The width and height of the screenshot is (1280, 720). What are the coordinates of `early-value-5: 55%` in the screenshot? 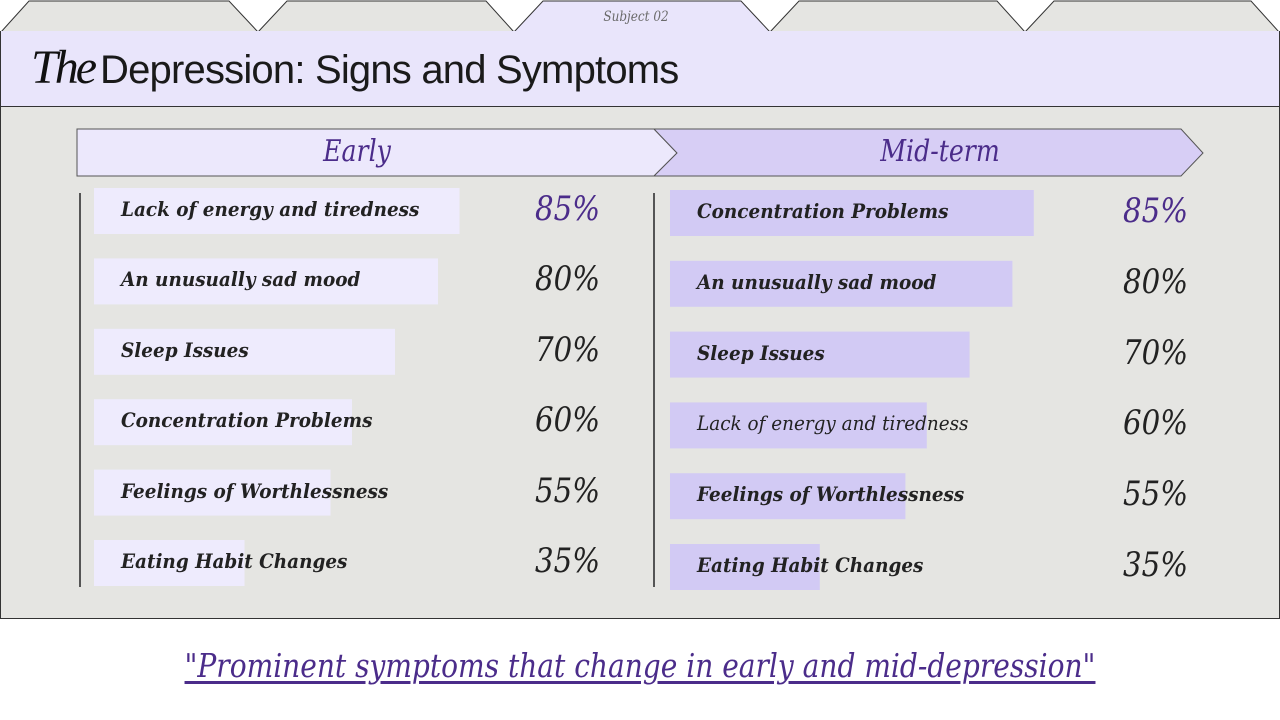 It's located at (567, 490).